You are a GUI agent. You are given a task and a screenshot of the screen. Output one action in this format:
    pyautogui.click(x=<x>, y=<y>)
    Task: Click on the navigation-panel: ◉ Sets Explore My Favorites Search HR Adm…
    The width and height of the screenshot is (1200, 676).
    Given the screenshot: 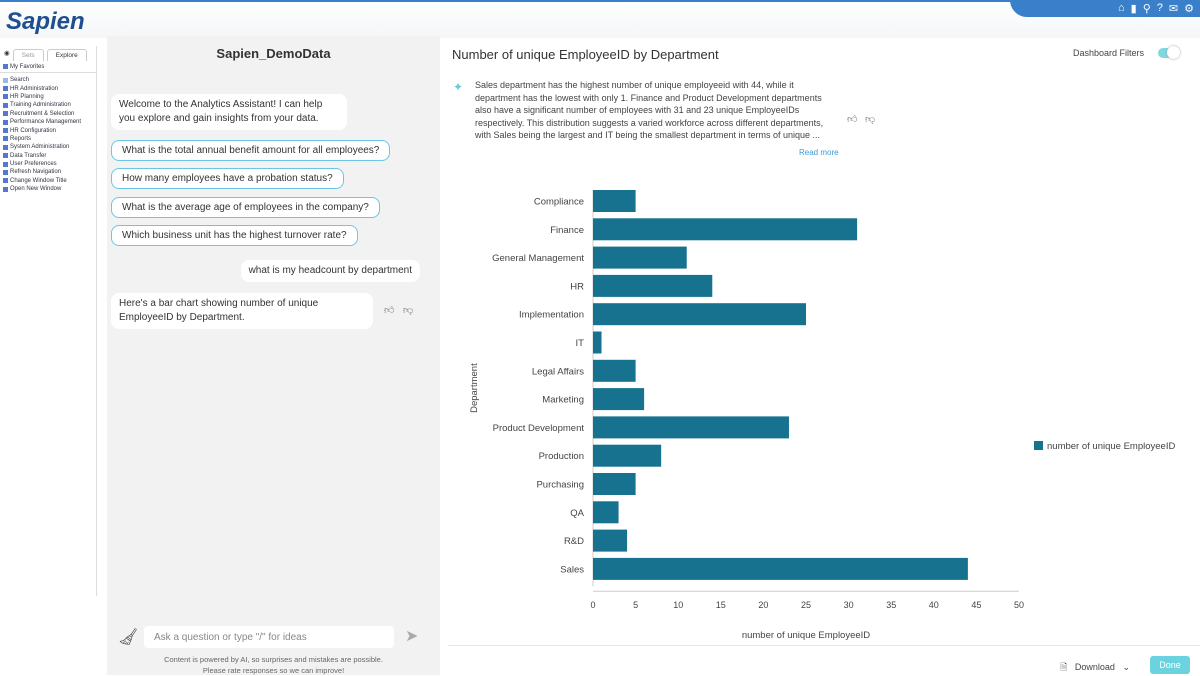 What is the action you would take?
    pyautogui.click(x=48, y=321)
    